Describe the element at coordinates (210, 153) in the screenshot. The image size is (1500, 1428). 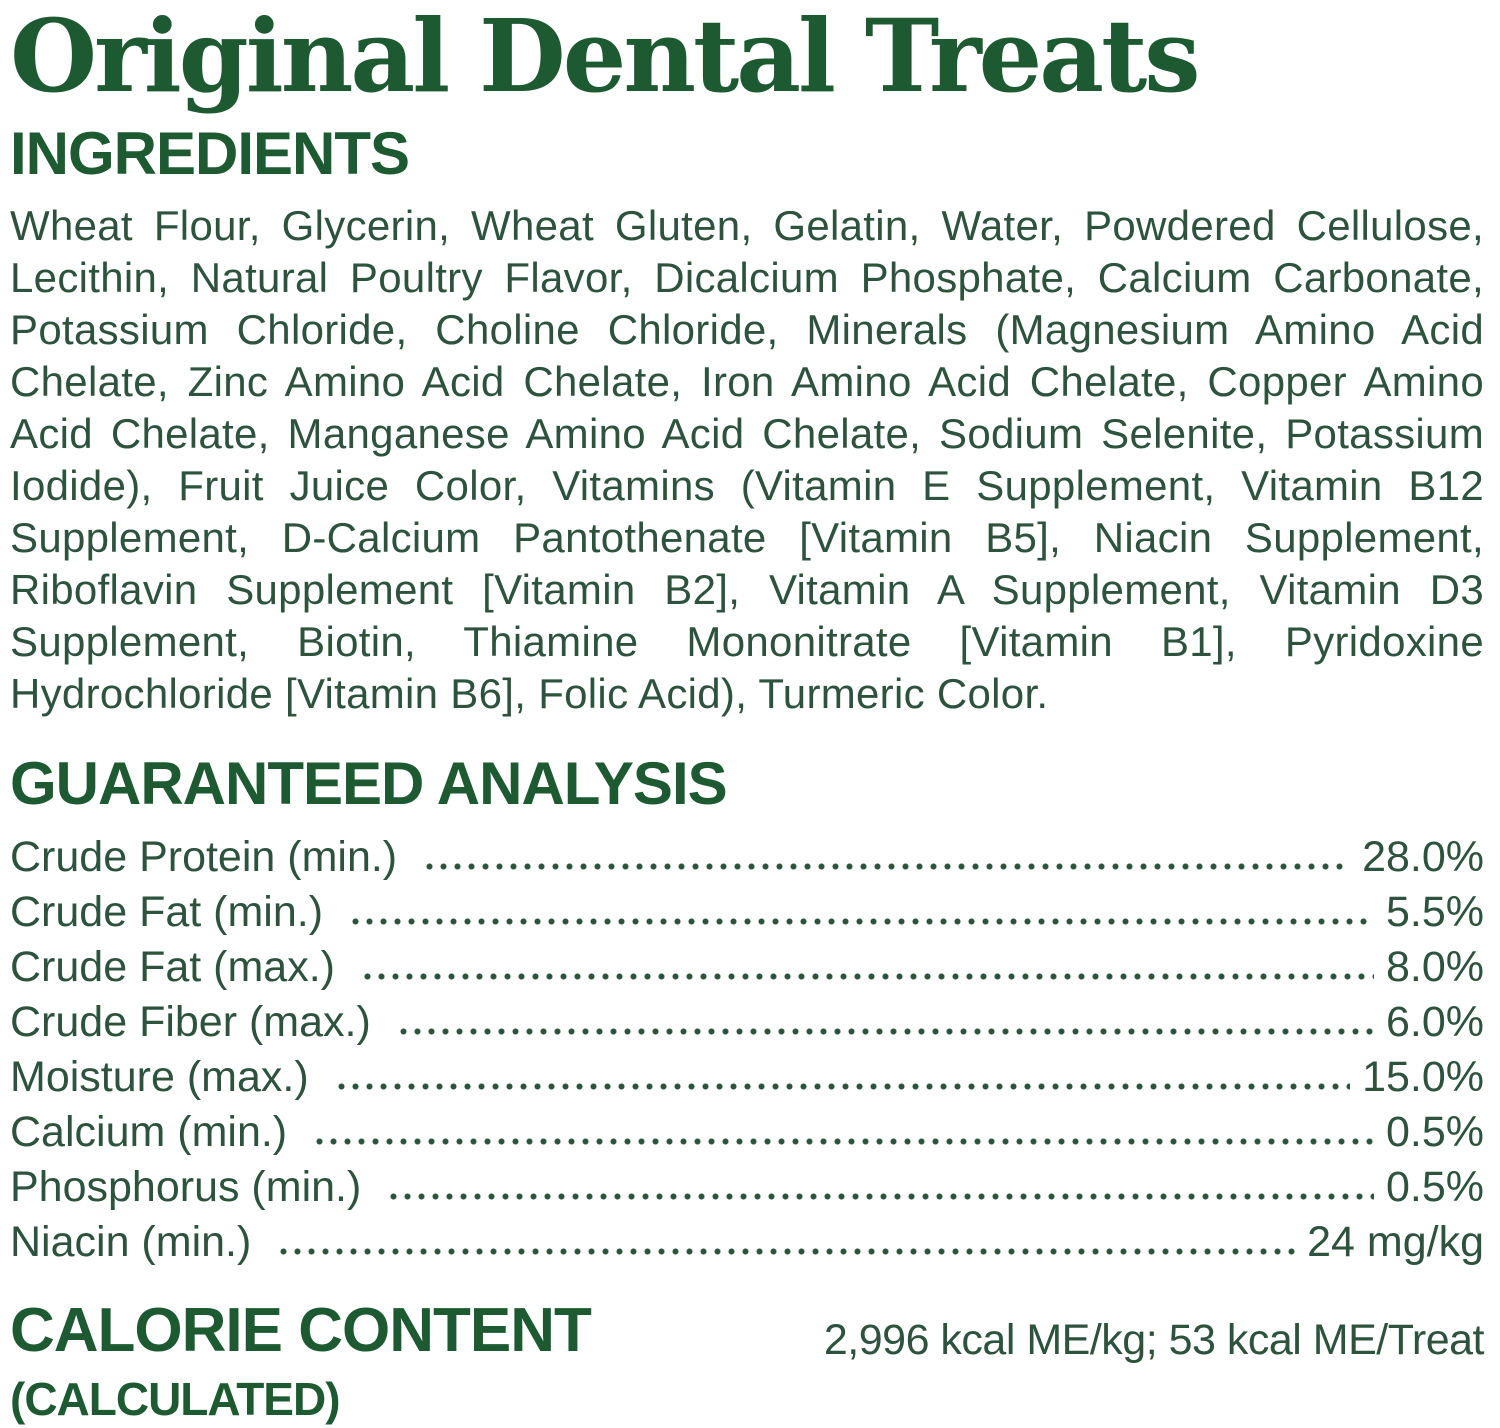
I see `ingredients-heading: INGREDIENTS` at that location.